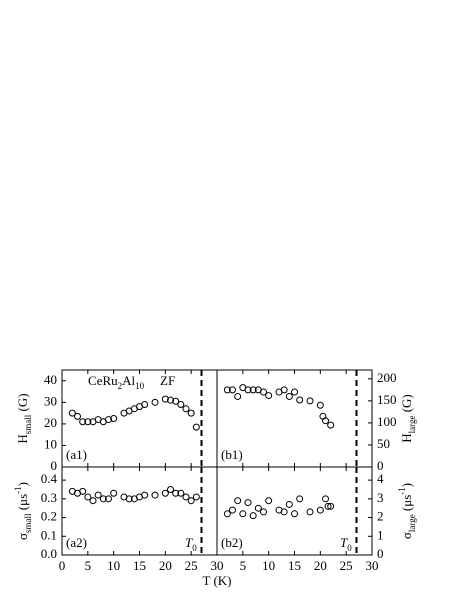 The width and height of the screenshot is (469, 607). What do you see at coordinates (76, 542) in the screenshot?
I see `panel-label: (a2)` at bounding box center [76, 542].